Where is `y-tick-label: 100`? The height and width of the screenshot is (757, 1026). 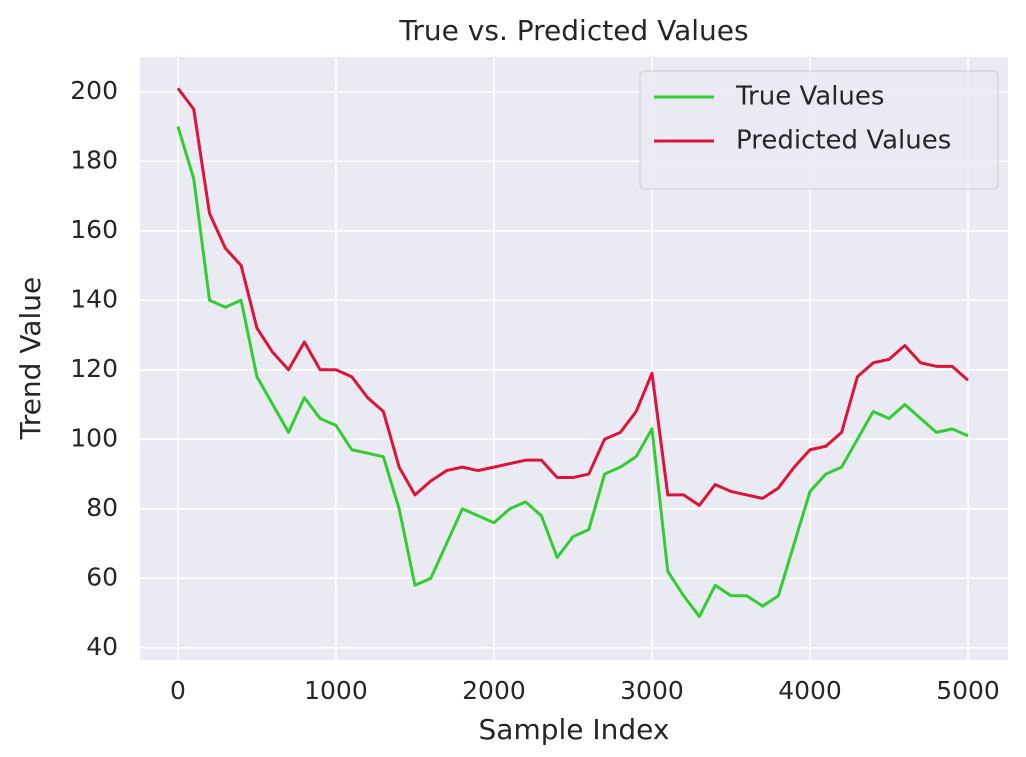 y-tick-label: 100 is located at coordinates (94, 437).